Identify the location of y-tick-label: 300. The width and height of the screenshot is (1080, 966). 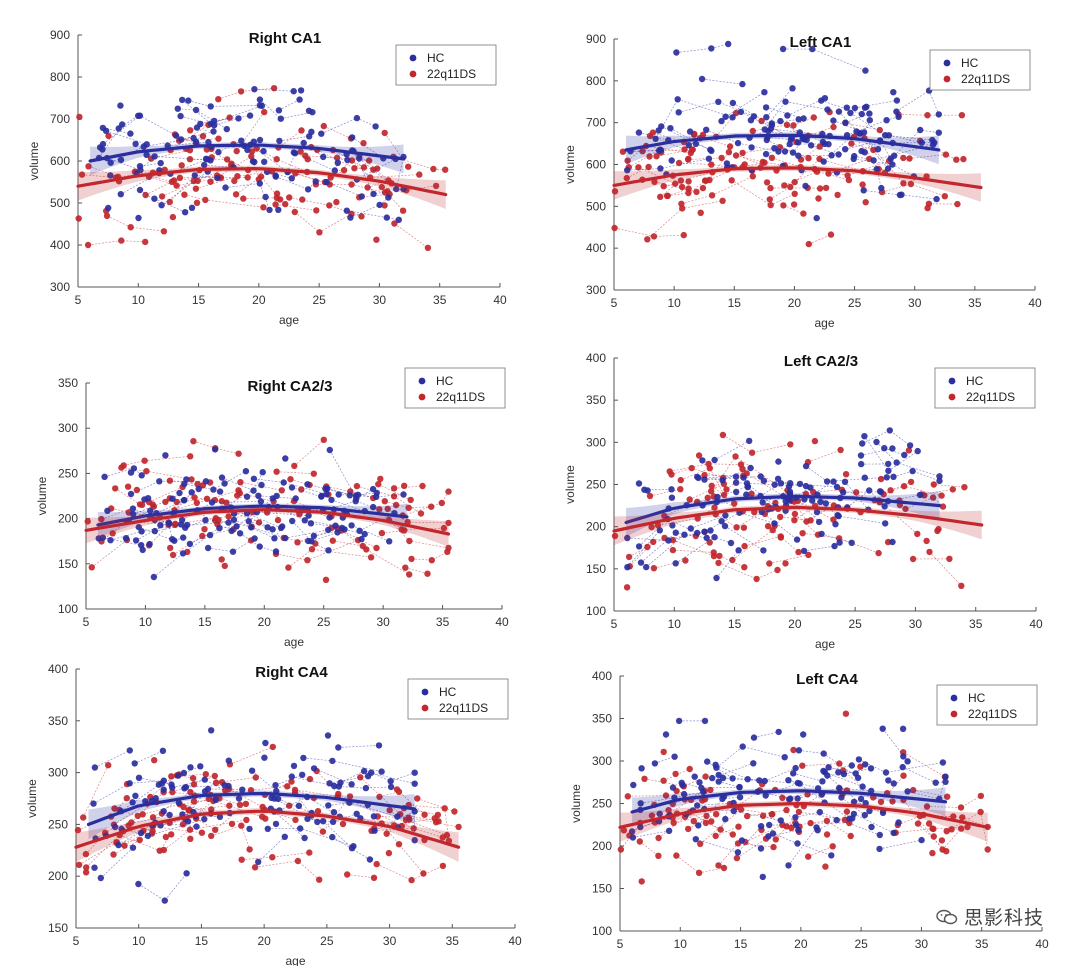
(60, 287).